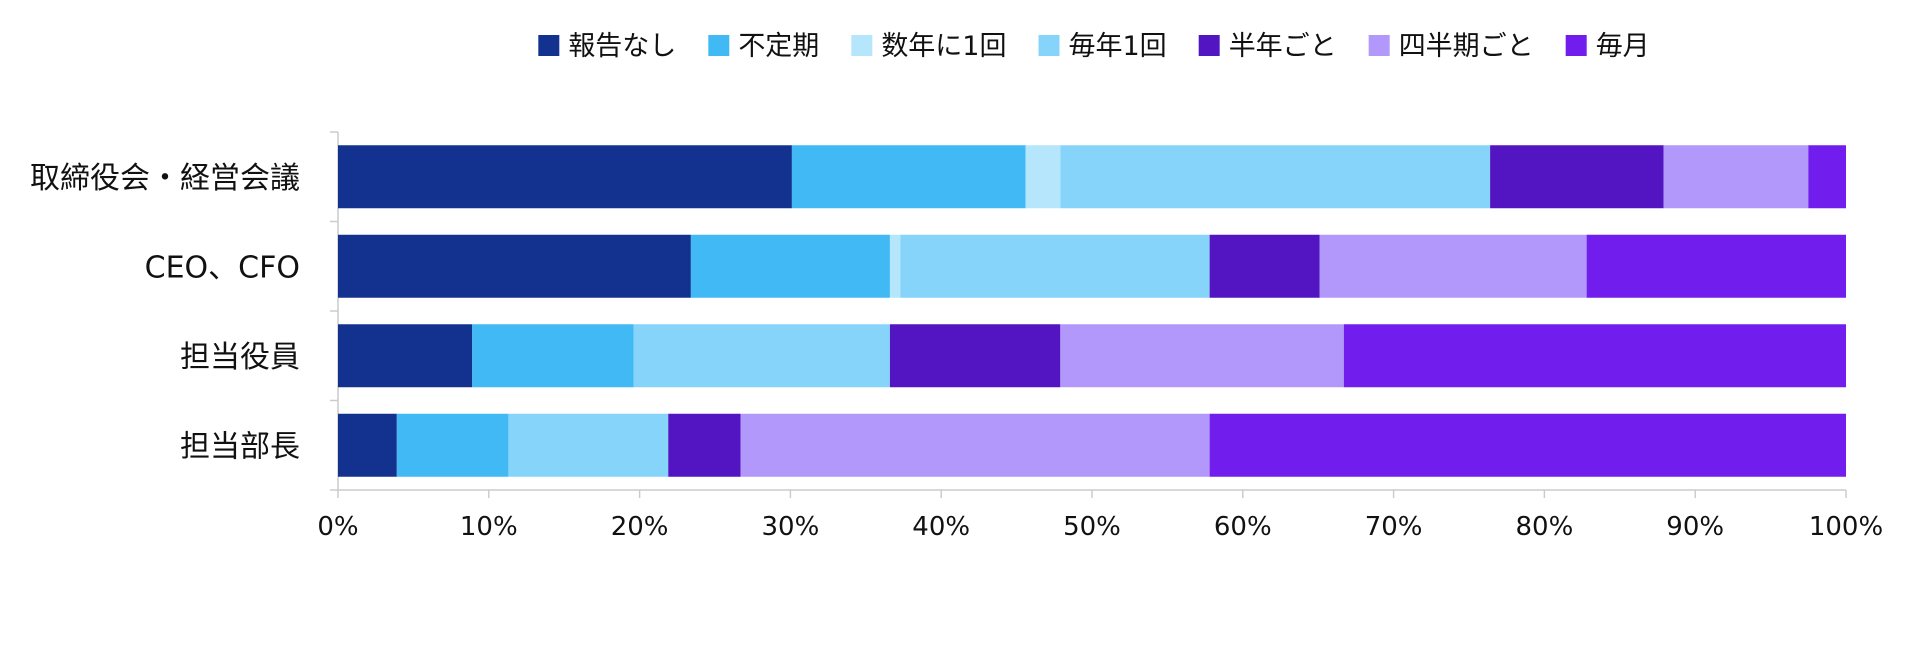 This screenshot has height=652, width=1905. I want to click on legend-label: 毎年1回, so click(1118, 46).